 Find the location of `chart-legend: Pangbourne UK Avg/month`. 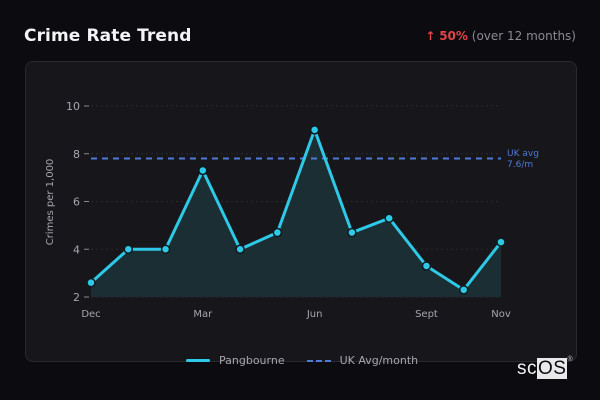

chart-legend: Pangbourne UK Avg/month is located at coordinates (313, 360).